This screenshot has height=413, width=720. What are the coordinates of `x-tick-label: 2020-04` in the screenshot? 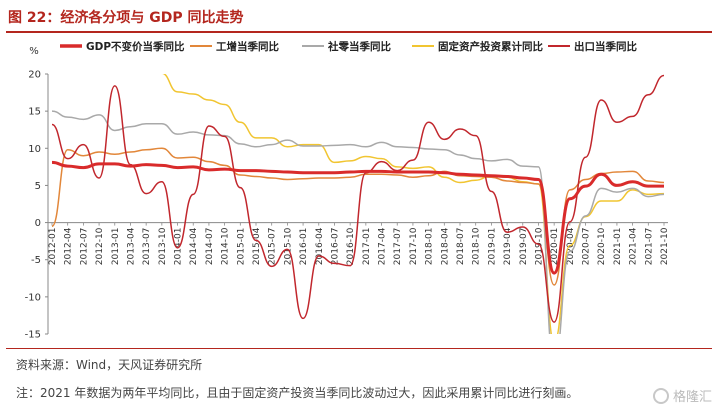 It's located at (571, 246).